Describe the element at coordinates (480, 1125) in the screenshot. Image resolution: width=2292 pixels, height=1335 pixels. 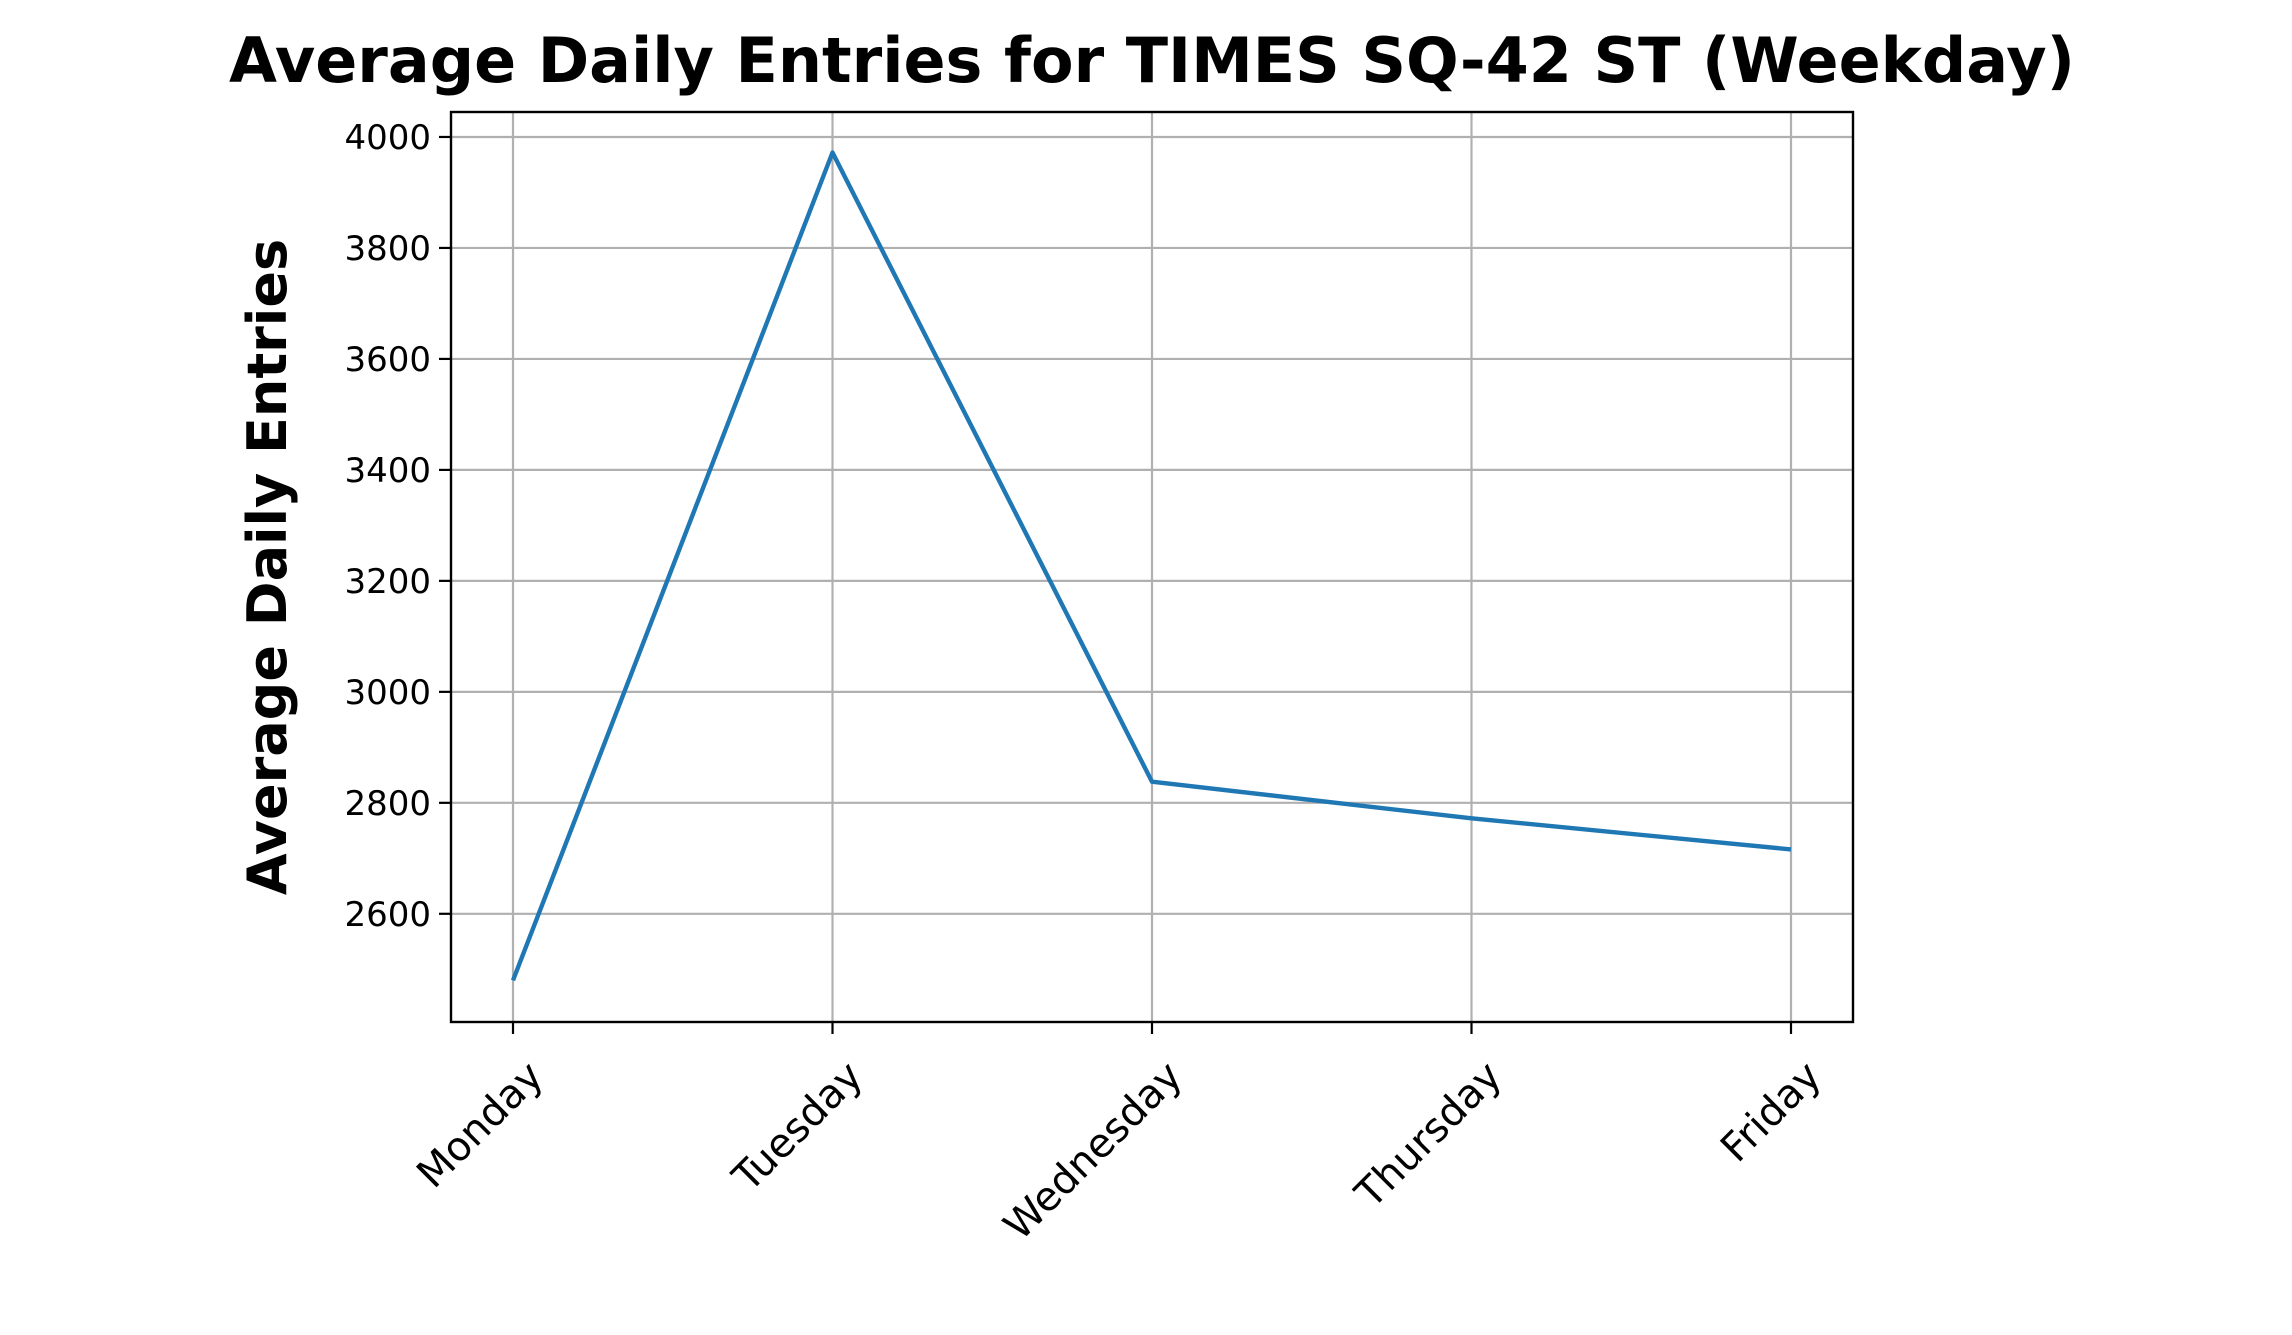
I see `x-tick-label: Monday` at that location.